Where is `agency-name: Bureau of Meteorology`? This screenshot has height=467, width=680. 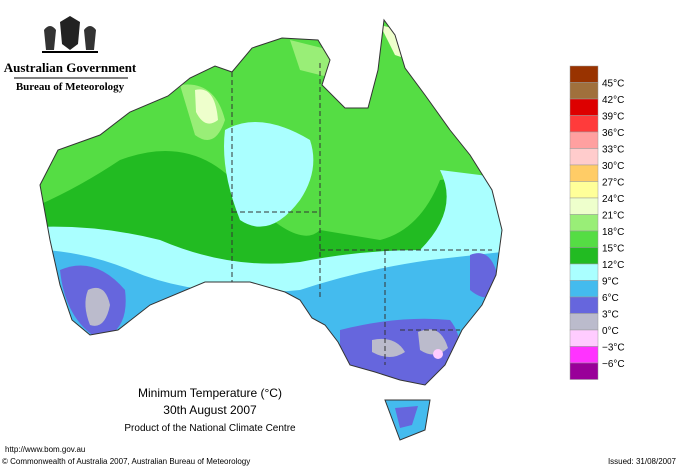
agency-name: Bureau of Meteorology is located at coordinates (70, 87).